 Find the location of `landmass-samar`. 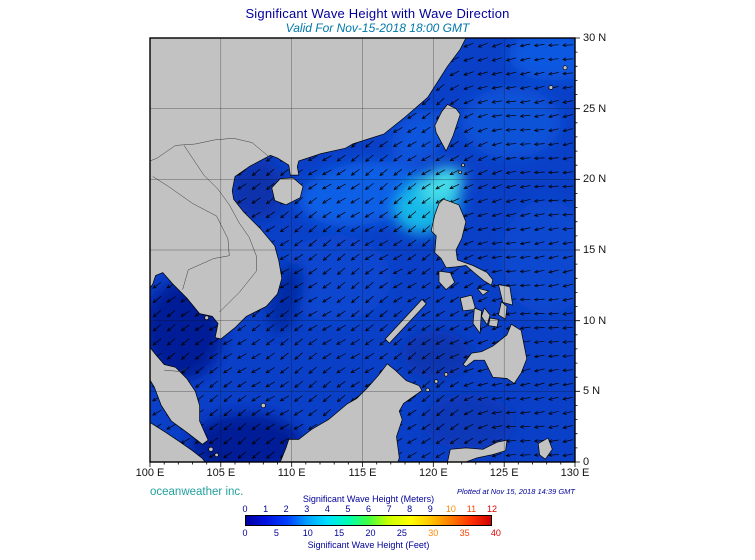

landmass-samar is located at coordinates (506, 295).